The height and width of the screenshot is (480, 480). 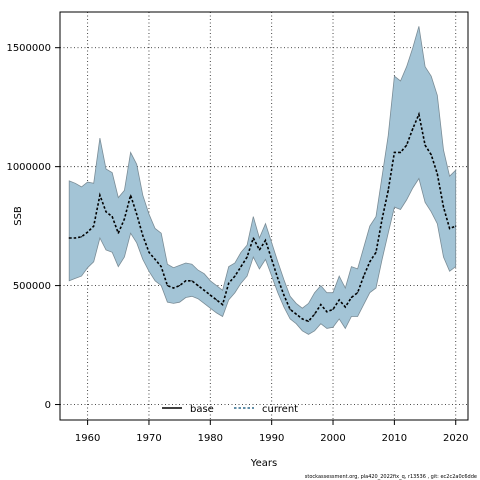 What do you see at coordinates (32, 286) in the screenshot?
I see `y-tick-label: 500000` at bounding box center [32, 286].